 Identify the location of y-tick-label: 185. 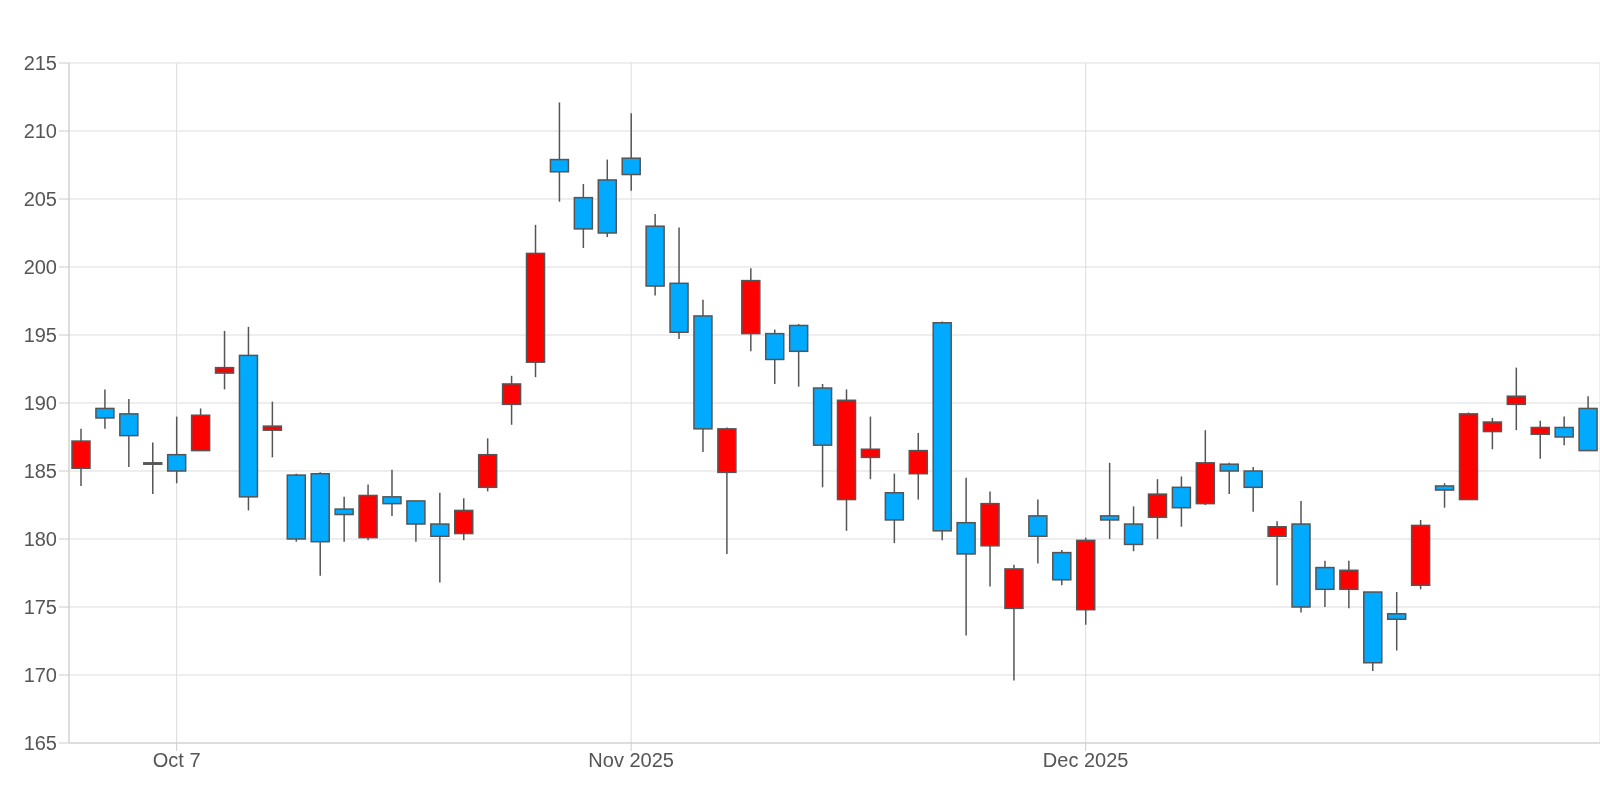
(40, 471).